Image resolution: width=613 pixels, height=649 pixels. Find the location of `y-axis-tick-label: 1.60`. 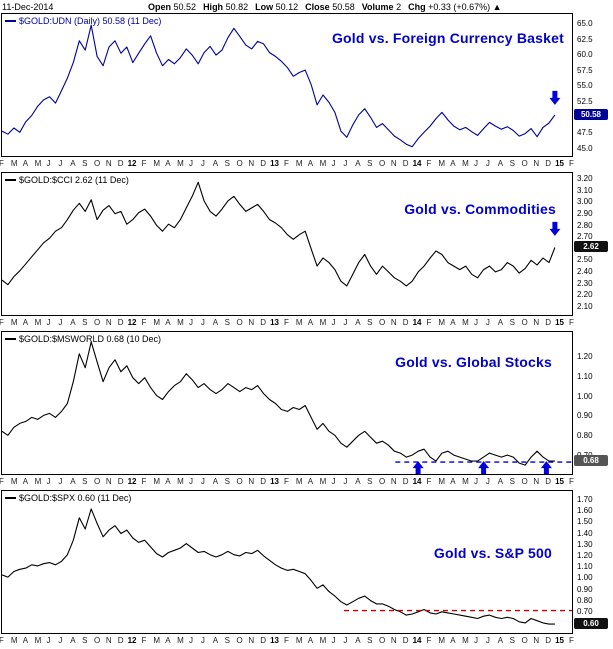

y-axis-tick-label: 1.60 is located at coordinates (585, 511).